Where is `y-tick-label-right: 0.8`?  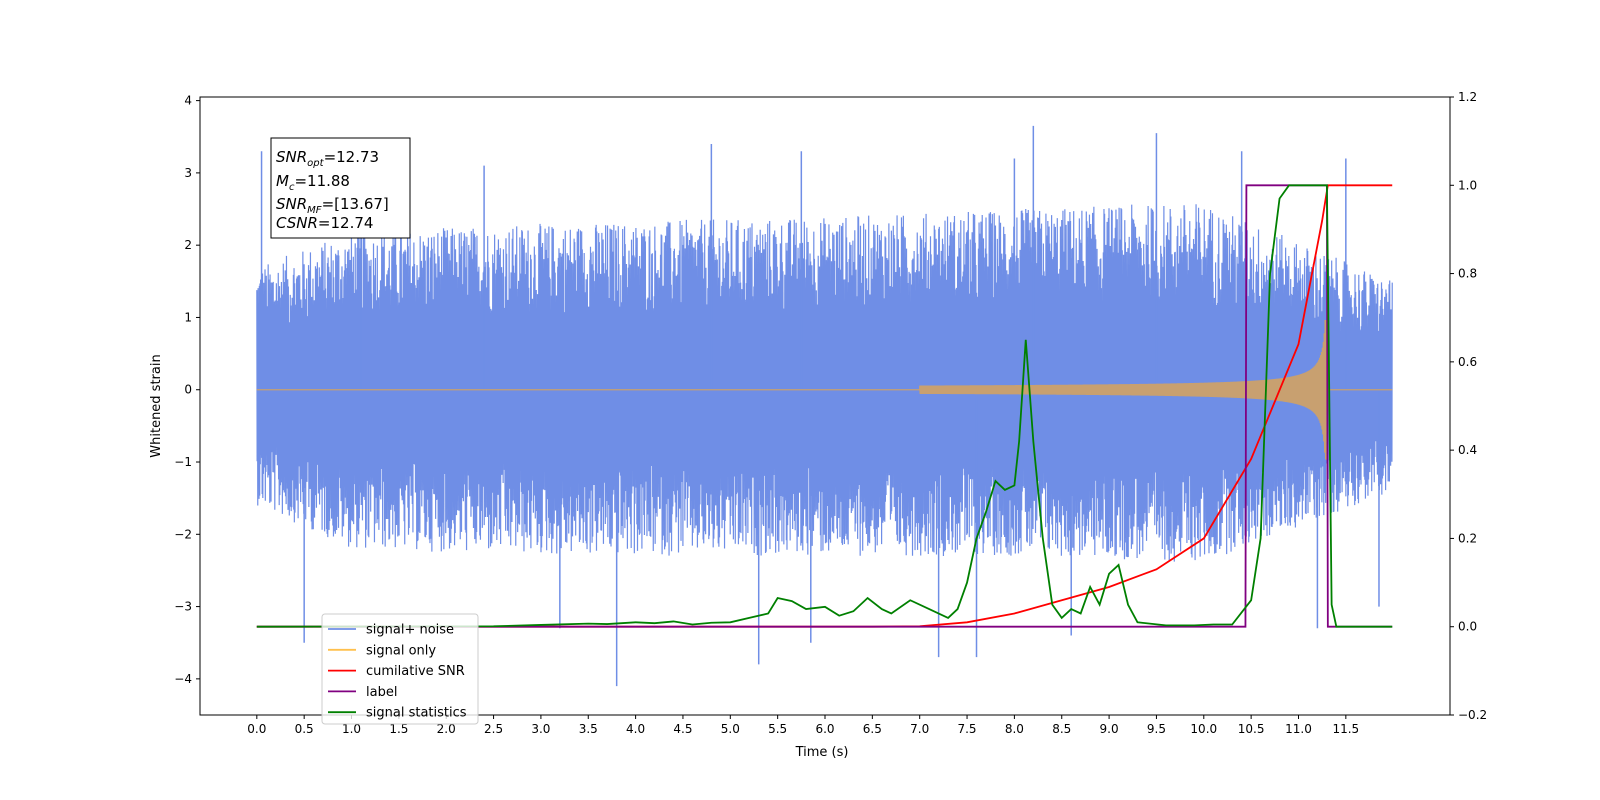
y-tick-label-right: 0.8 is located at coordinates (1467, 274).